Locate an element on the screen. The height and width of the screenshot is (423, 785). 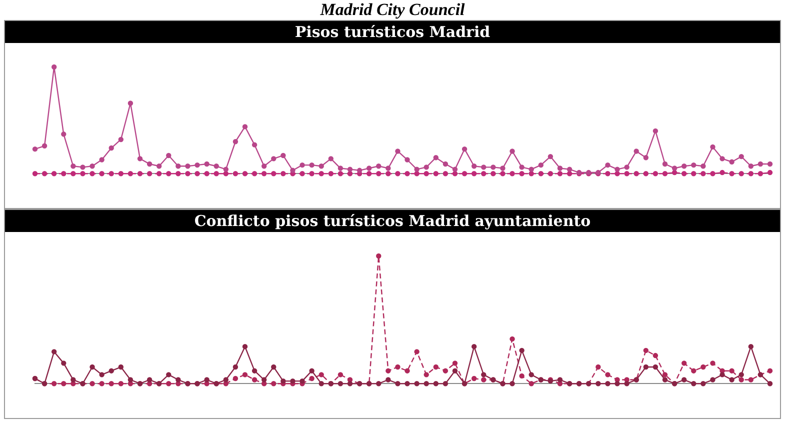
chart-title: Pisos turísticos Madrid is located at coordinates (392, 32).